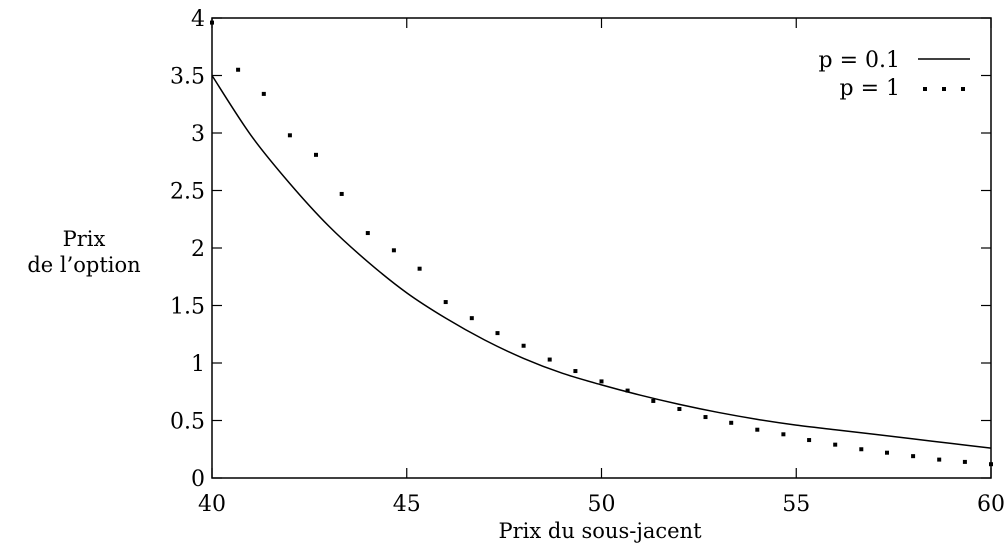  Describe the element at coordinates (84, 252) in the screenshot. I see `y-axis-label: Prix de l’option` at that location.